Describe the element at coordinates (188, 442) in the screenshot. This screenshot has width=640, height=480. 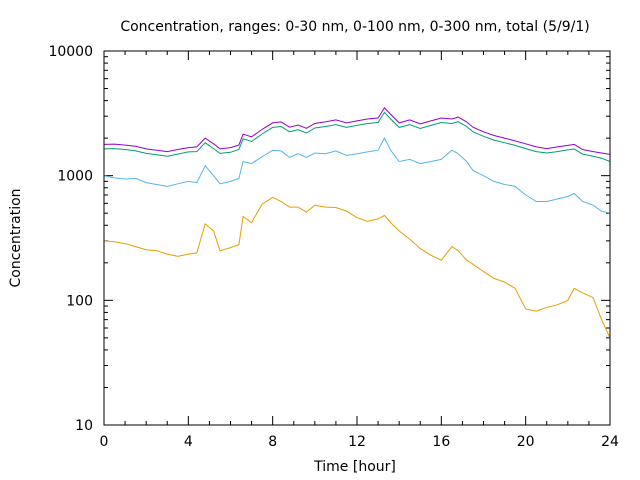
I see `x-tick-label: 4` at that location.